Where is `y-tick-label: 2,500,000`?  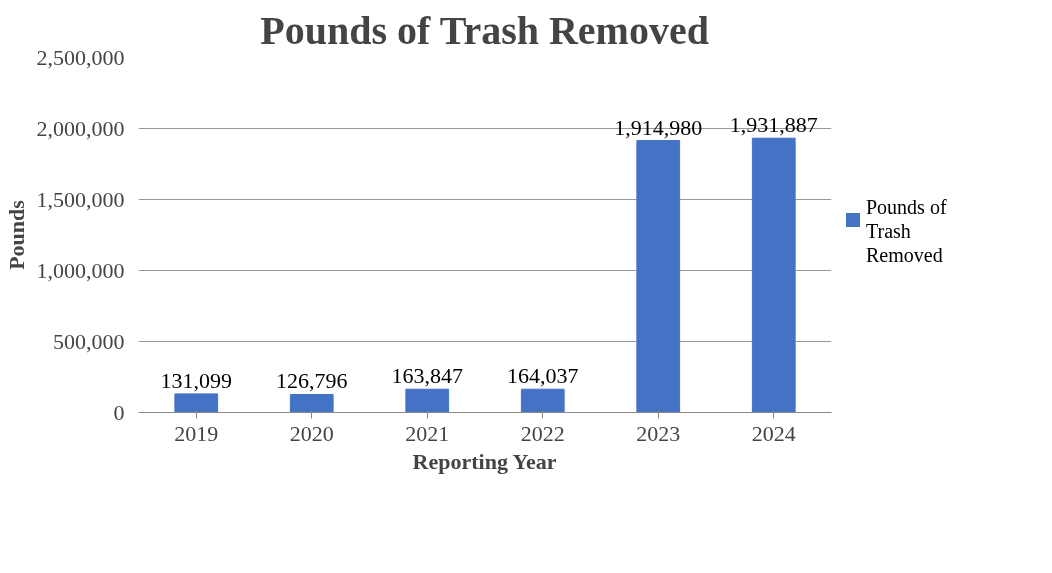
y-tick-label: 2,500,000 is located at coordinates (80, 57).